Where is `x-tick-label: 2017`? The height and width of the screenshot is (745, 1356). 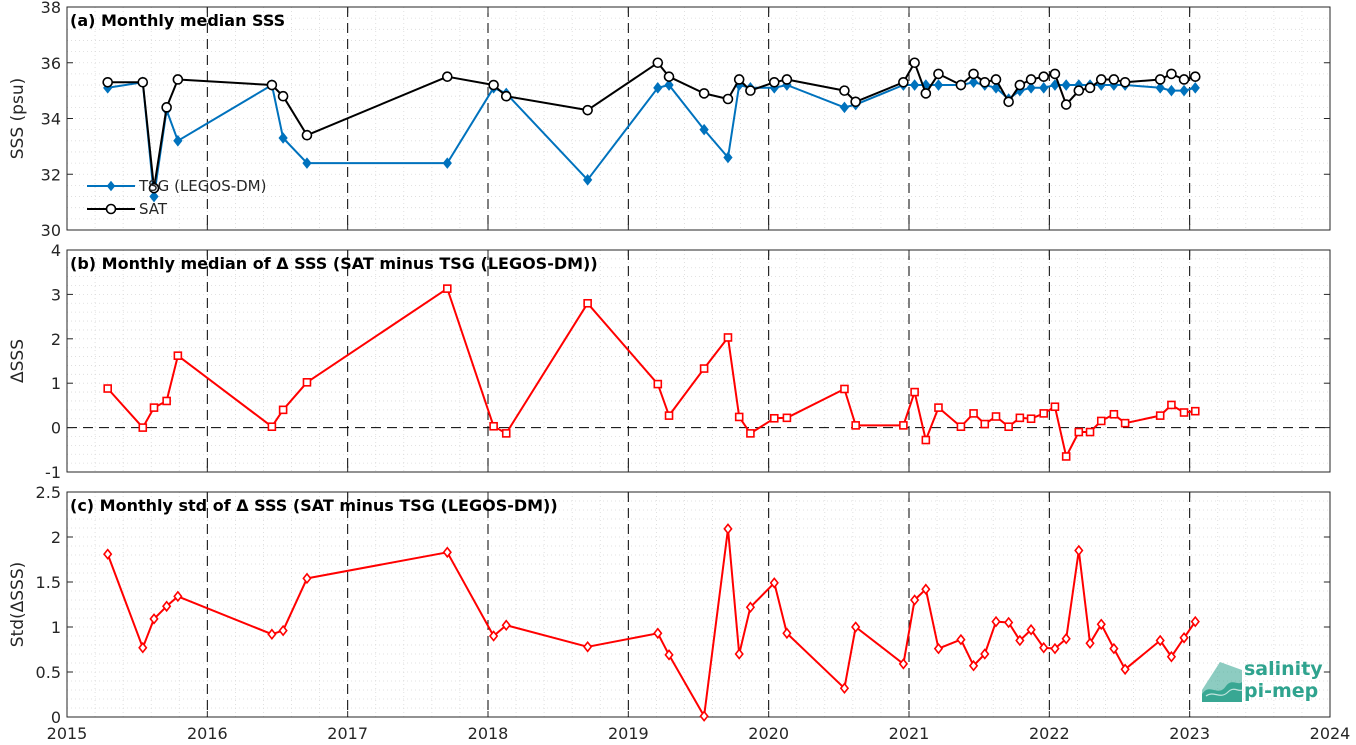
x-tick-label: 2017 is located at coordinates (347, 733).